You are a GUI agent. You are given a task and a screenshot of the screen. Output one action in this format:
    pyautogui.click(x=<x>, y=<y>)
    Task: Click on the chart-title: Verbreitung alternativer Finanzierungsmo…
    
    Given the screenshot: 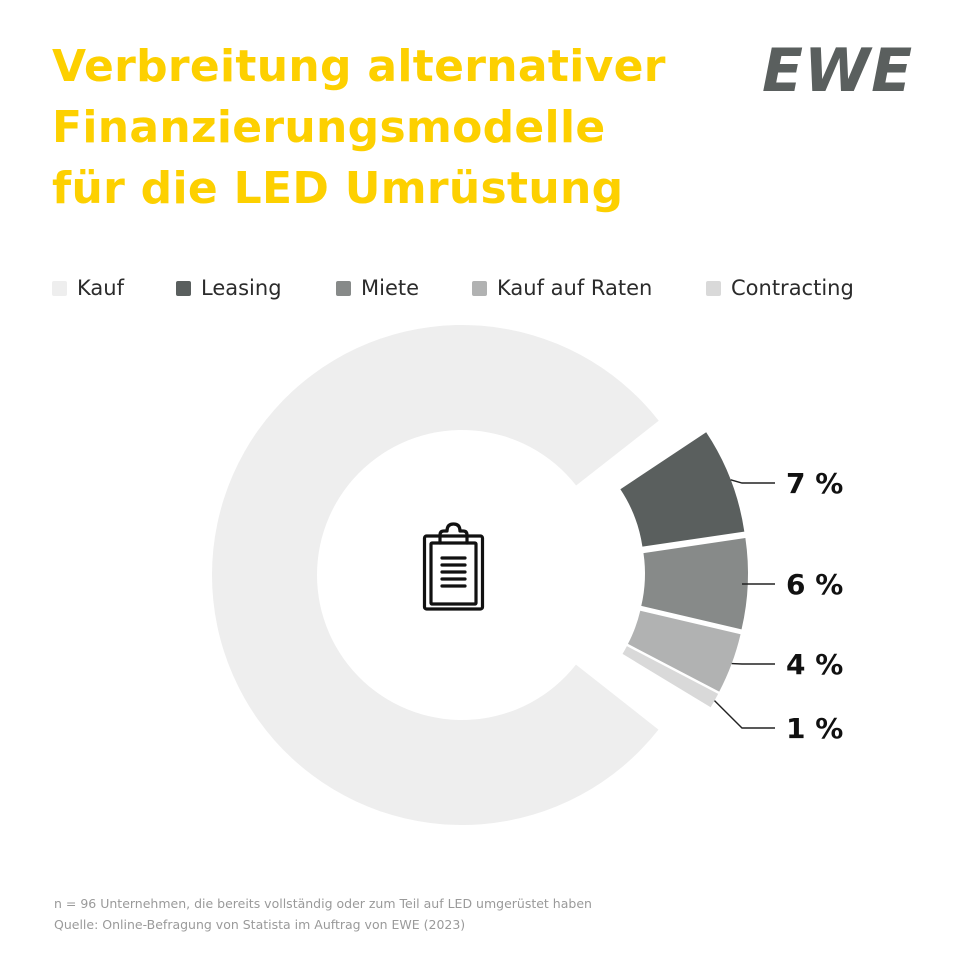 What is the action you would take?
    pyautogui.click(x=359, y=127)
    